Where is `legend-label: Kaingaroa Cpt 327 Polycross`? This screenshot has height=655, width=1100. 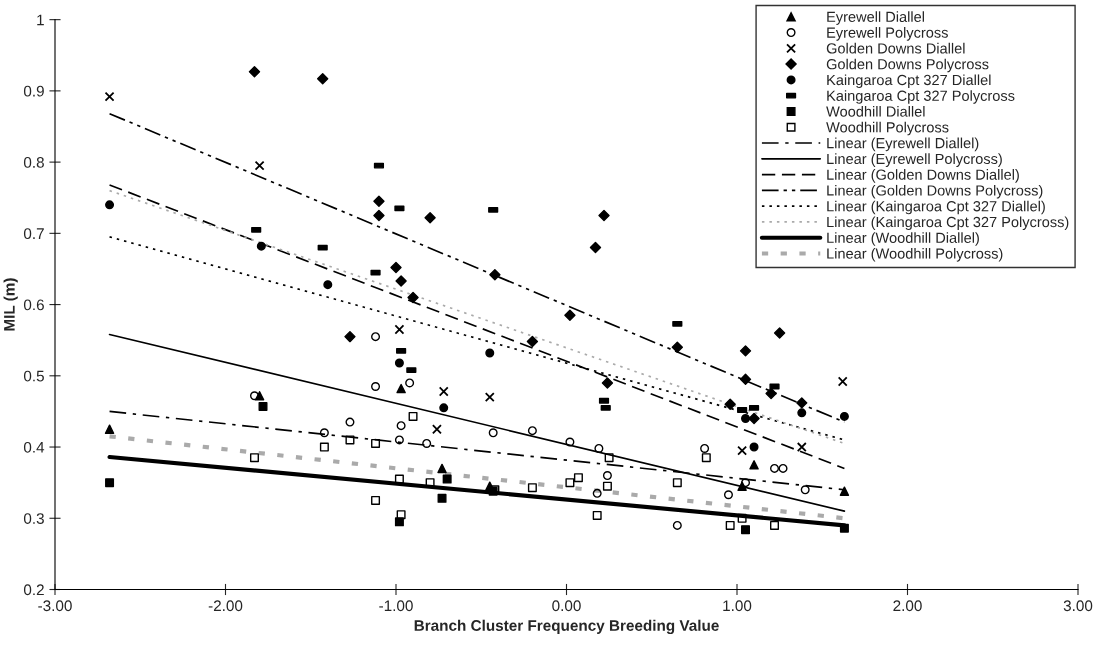 legend-label: Kaingaroa Cpt 327 Polycross is located at coordinates (921, 97).